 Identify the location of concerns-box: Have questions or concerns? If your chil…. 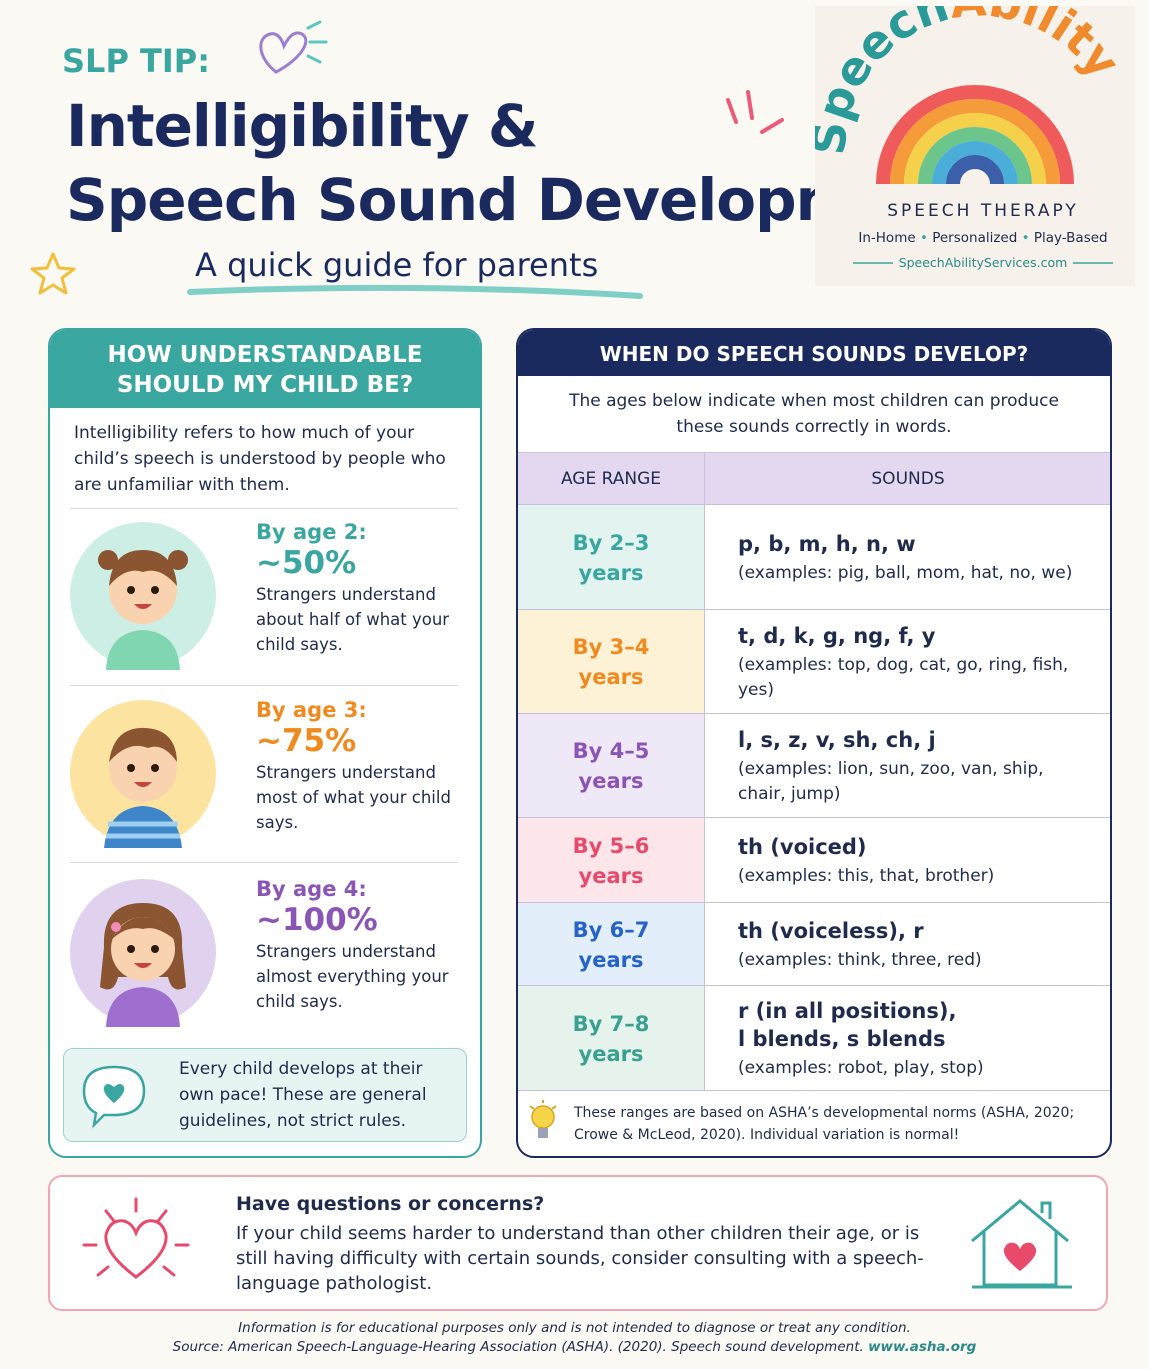
(578, 1243).